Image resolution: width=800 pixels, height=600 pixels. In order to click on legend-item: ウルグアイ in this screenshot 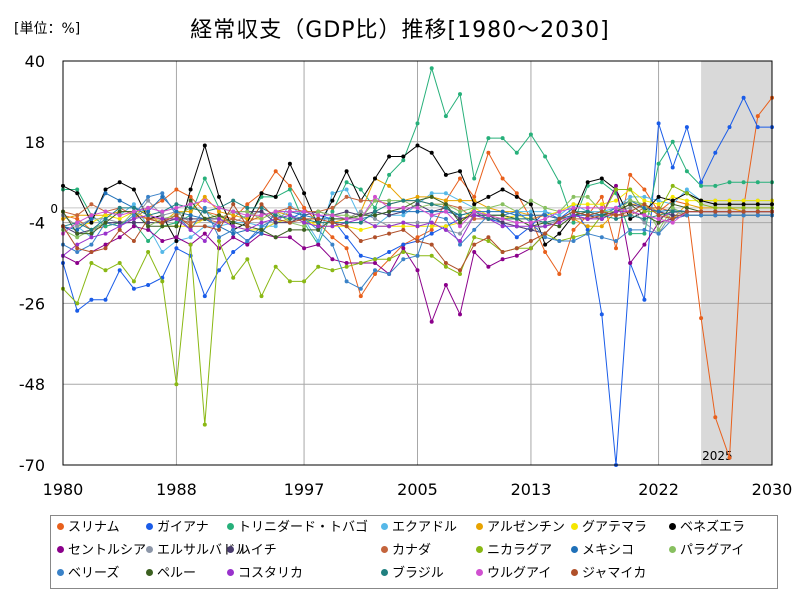, I will do `click(513, 574)`.